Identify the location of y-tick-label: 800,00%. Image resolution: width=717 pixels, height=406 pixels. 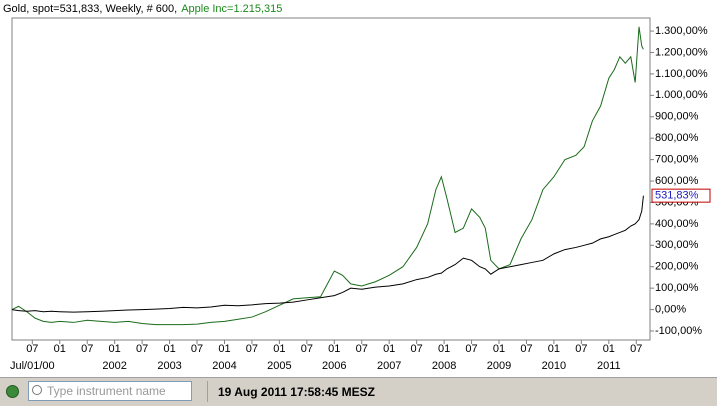
(677, 138).